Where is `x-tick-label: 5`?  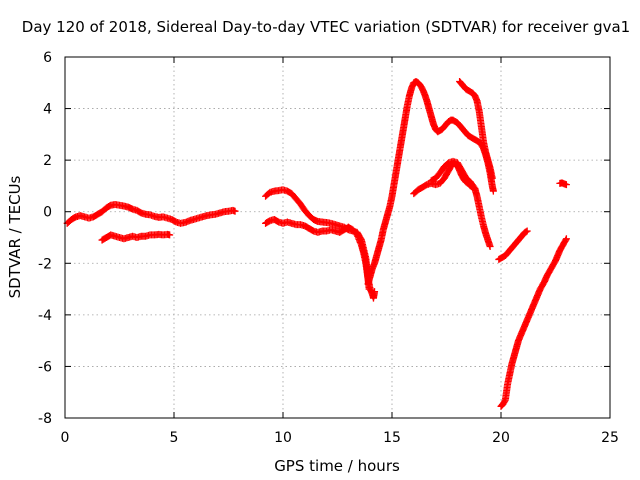 x-tick-label: 5 is located at coordinates (174, 438).